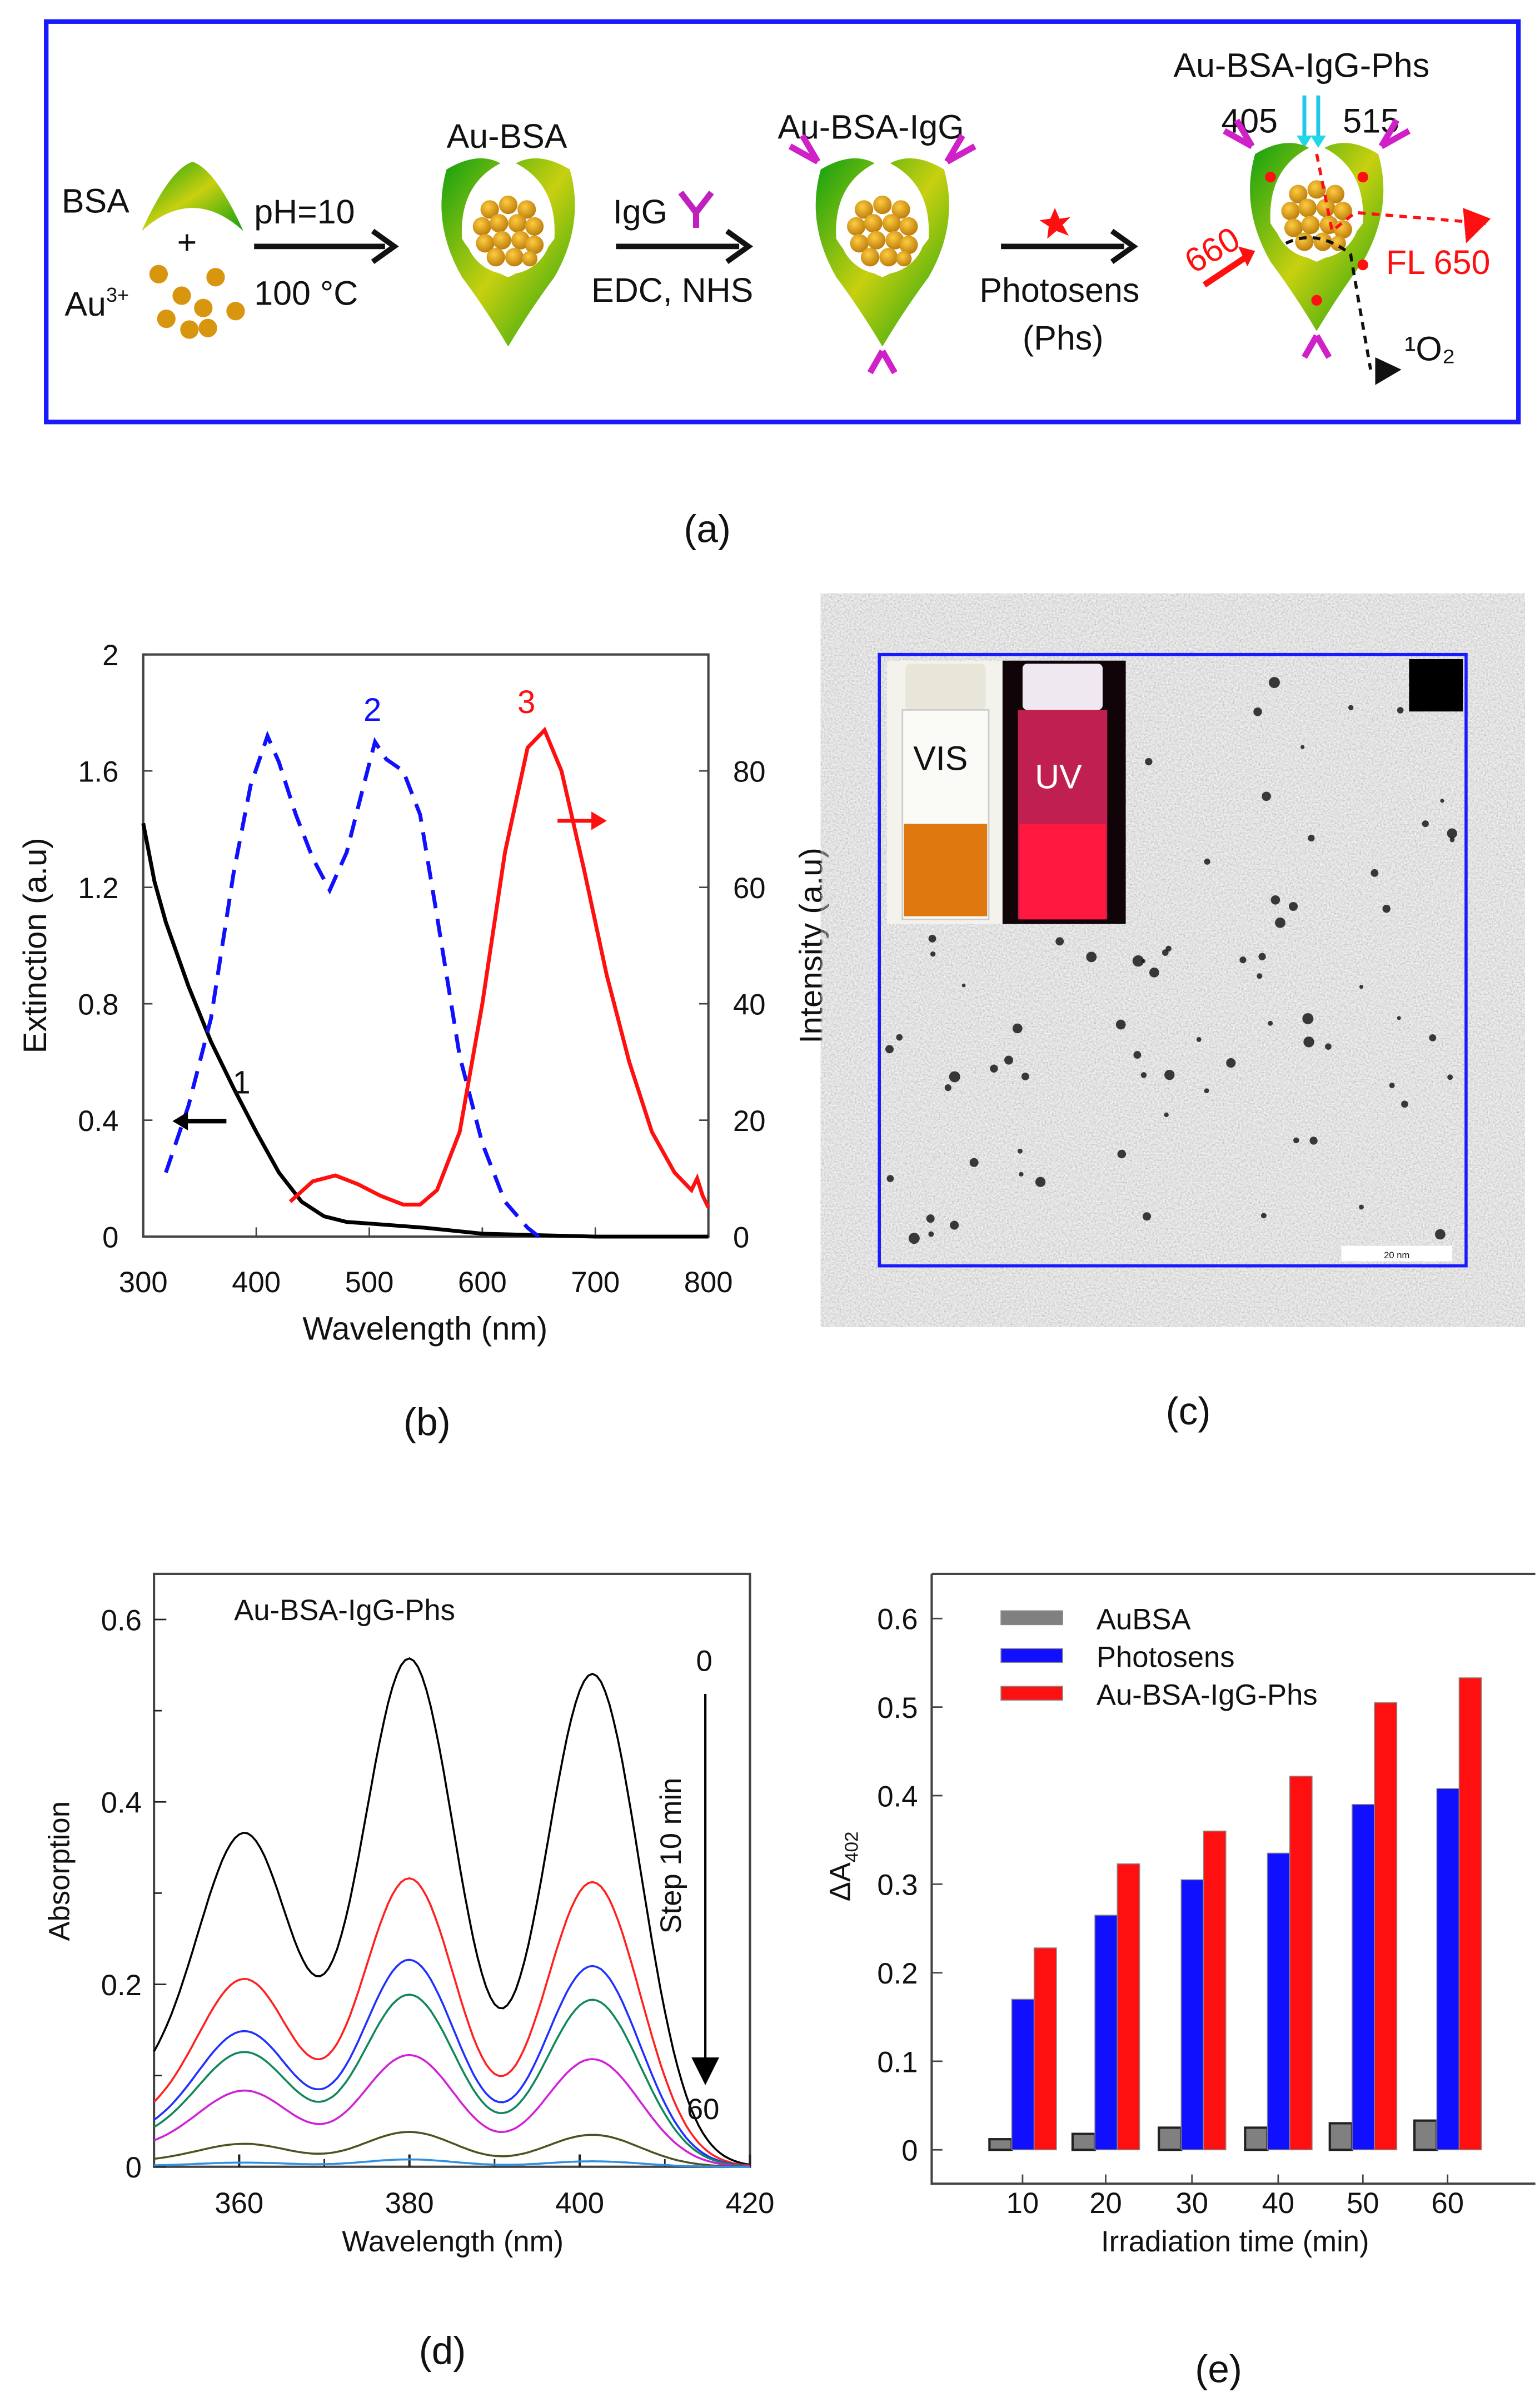  Describe the element at coordinates (256, 1282) in the screenshot. I see `x-tick-label: 400` at that location.